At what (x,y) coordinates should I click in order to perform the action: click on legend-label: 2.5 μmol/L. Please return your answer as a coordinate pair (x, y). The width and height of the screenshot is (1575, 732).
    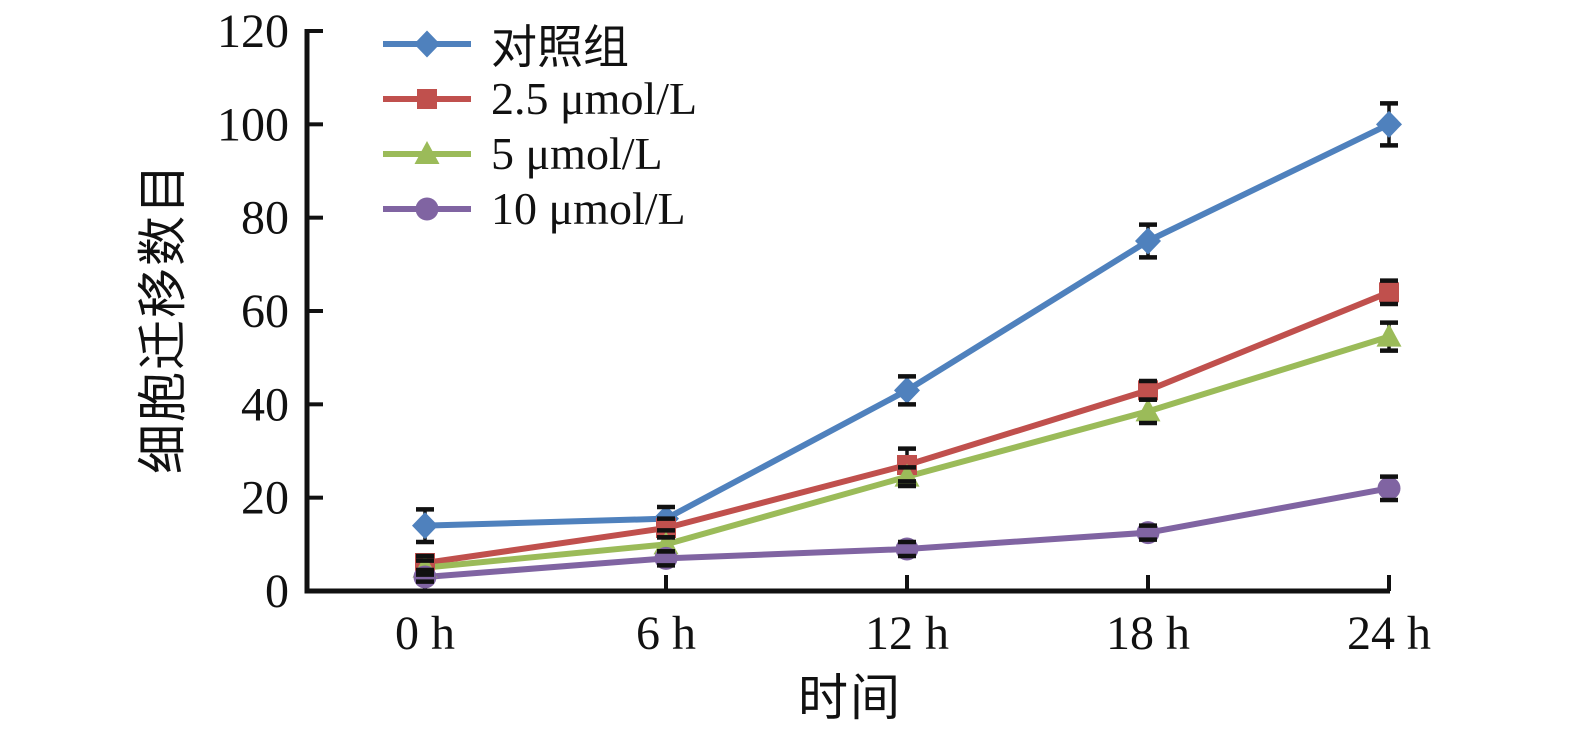
    Looking at the image, I should click on (594, 98).